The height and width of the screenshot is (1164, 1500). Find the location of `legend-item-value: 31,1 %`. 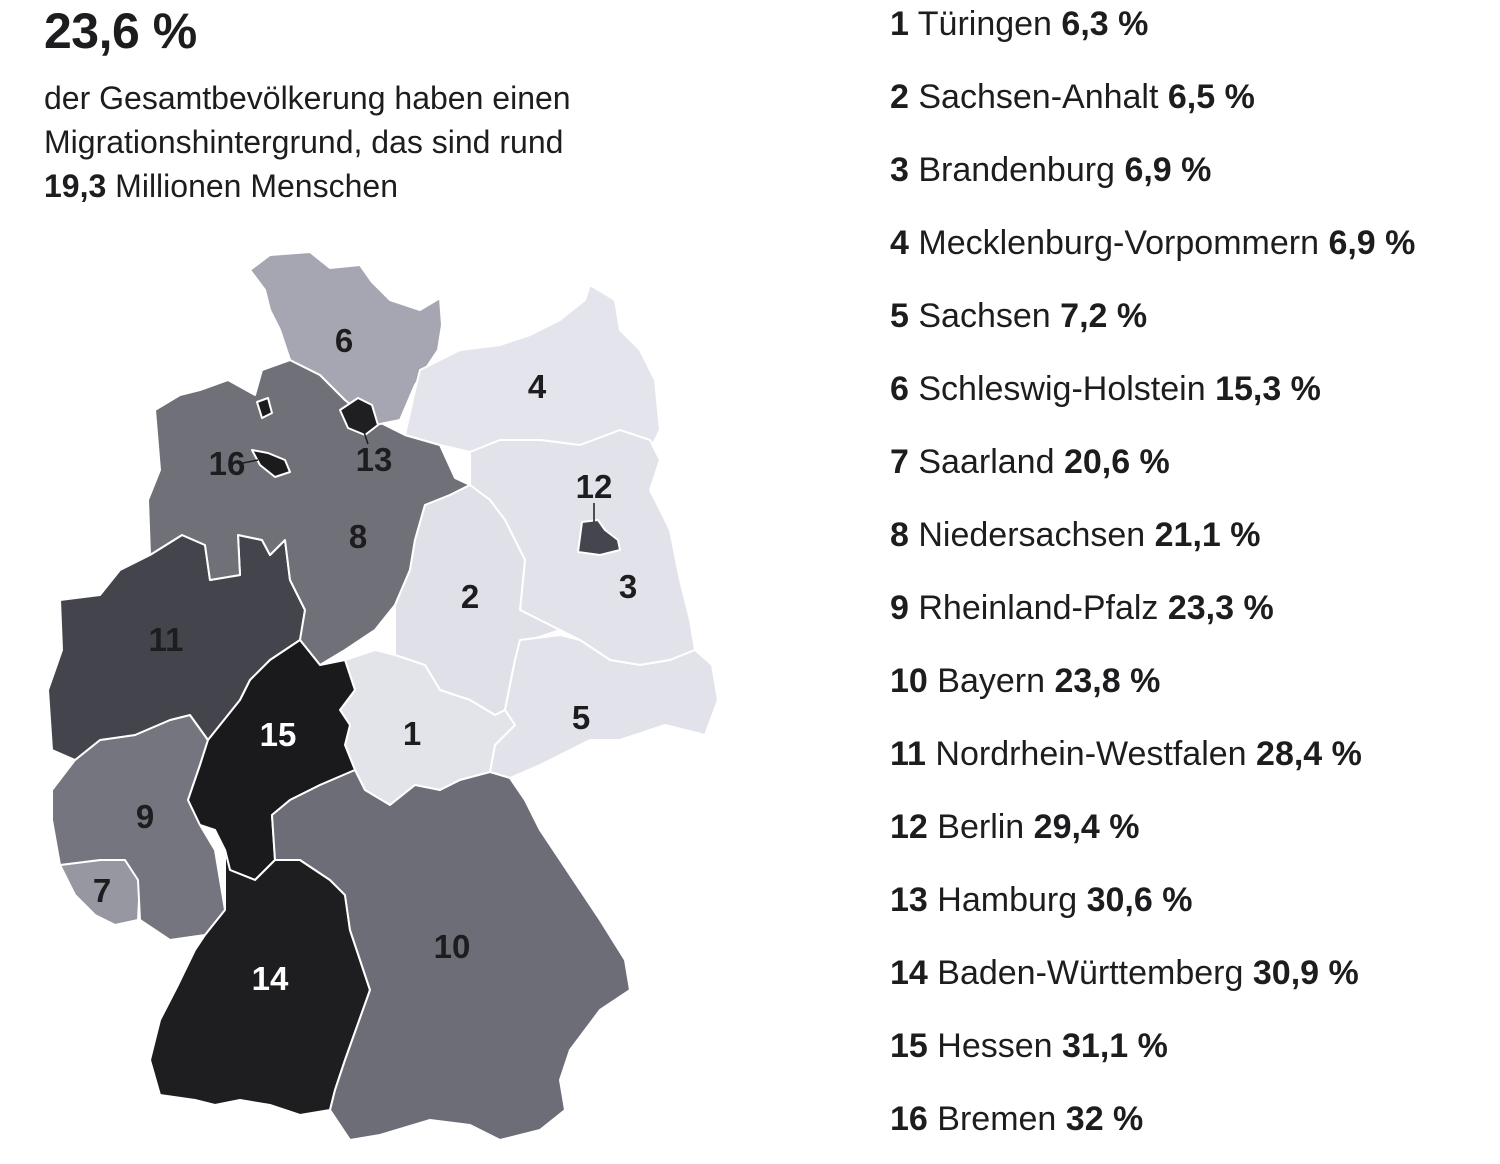

legend-item-value: 31,1 % is located at coordinates (1115, 1046).